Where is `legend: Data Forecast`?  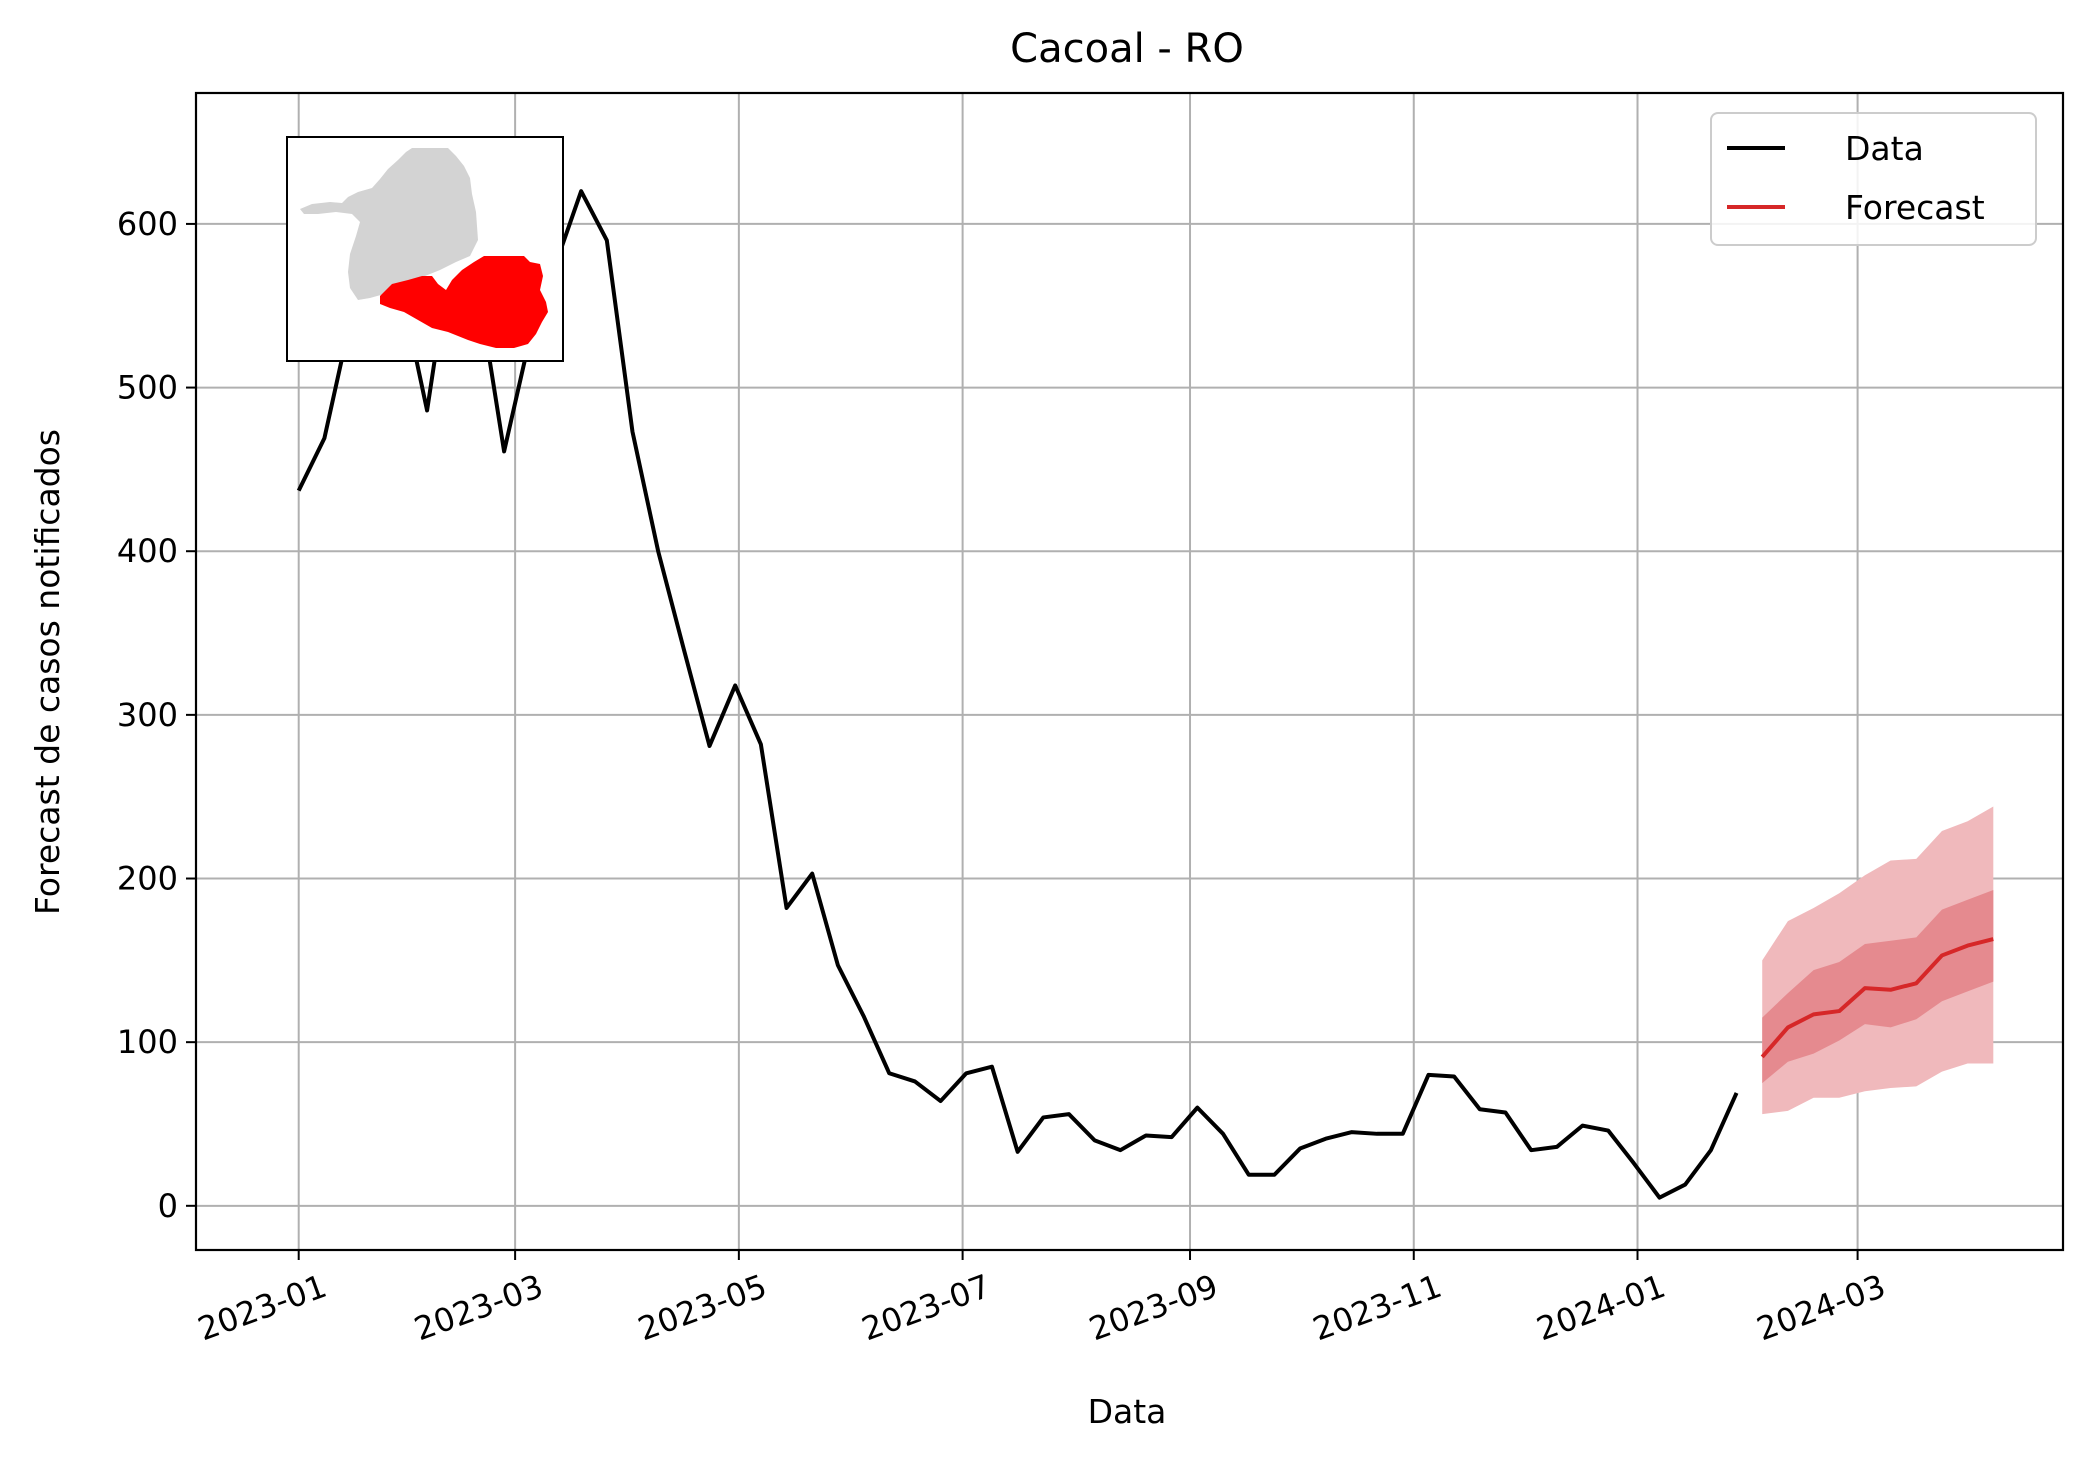 legend: Data Forecast is located at coordinates (1873, 179).